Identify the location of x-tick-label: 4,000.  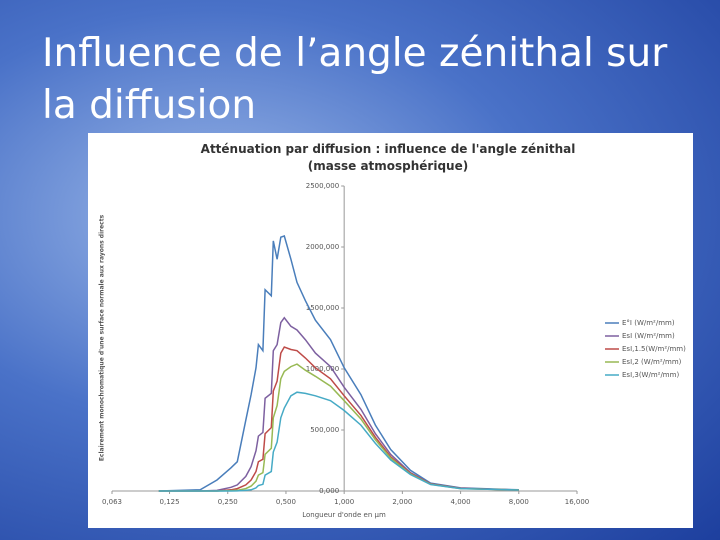
(461, 502).